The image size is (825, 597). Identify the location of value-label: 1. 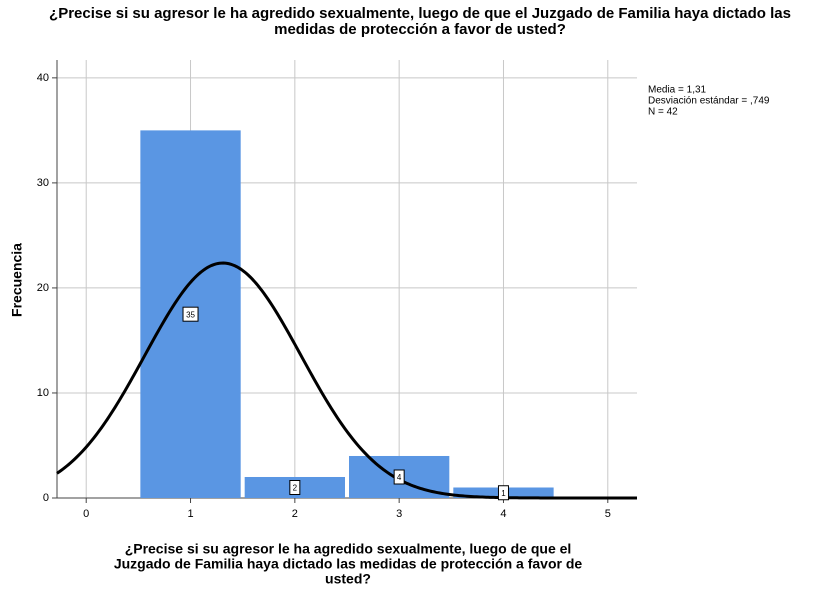
(503, 493).